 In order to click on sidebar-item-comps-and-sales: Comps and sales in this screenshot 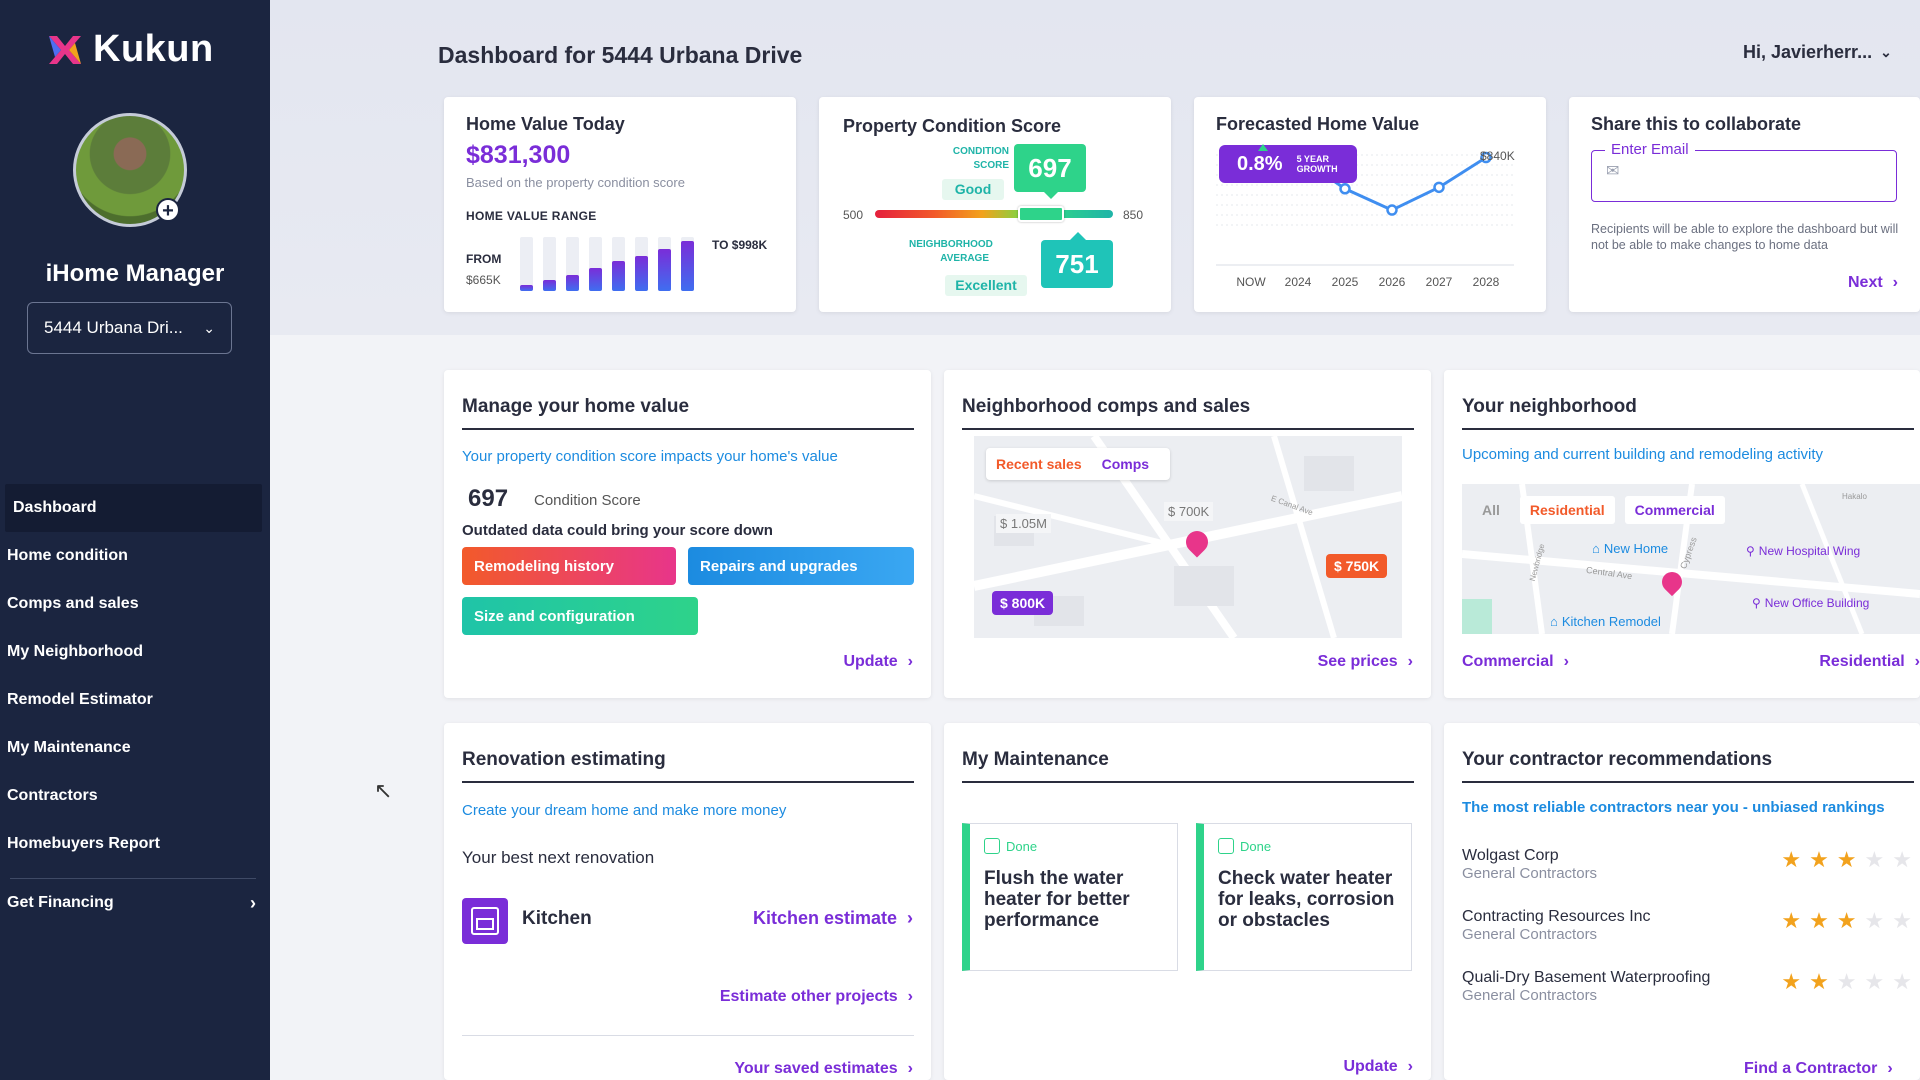, I will do `click(73, 603)`.